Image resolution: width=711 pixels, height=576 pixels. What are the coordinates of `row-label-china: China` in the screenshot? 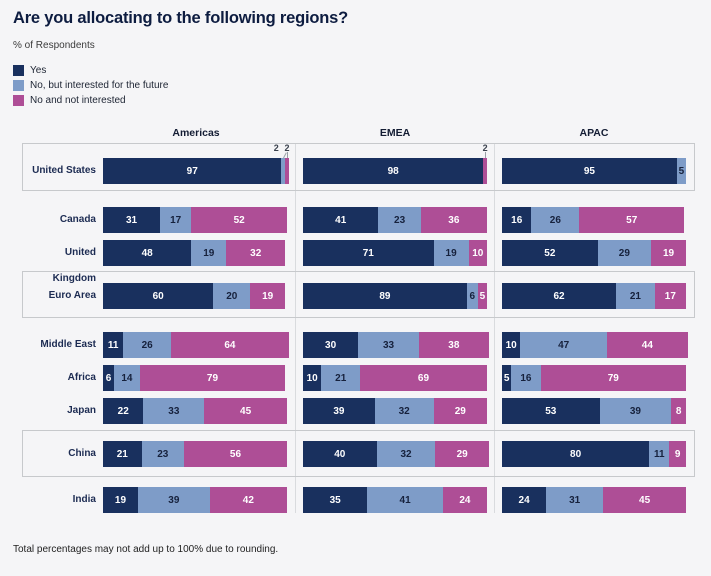 It's located at (82, 453).